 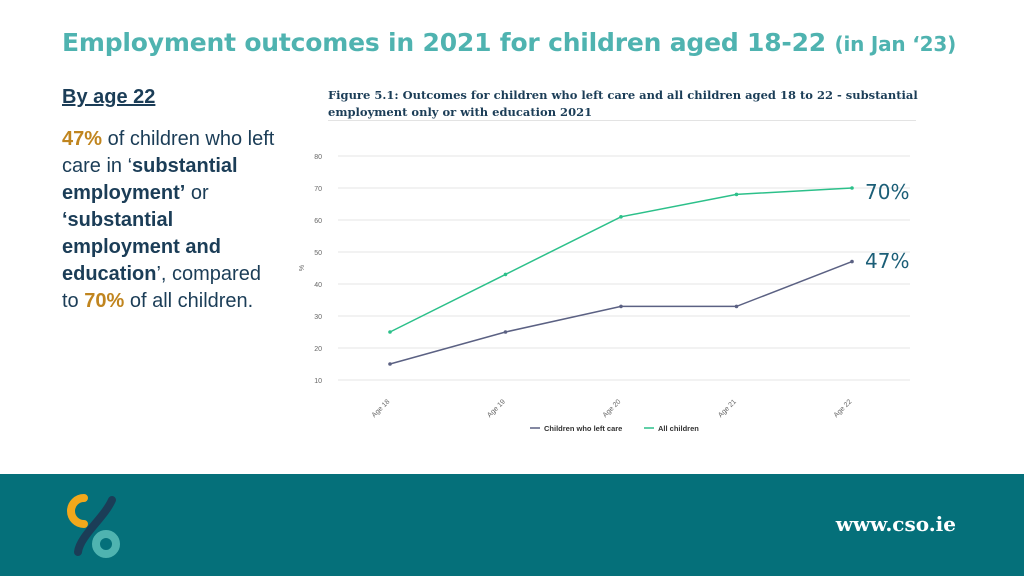 What do you see at coordinates (727, 408) in the screenshot?
I see `x-tick-label: Age 21` at bounding box center [727, 408].